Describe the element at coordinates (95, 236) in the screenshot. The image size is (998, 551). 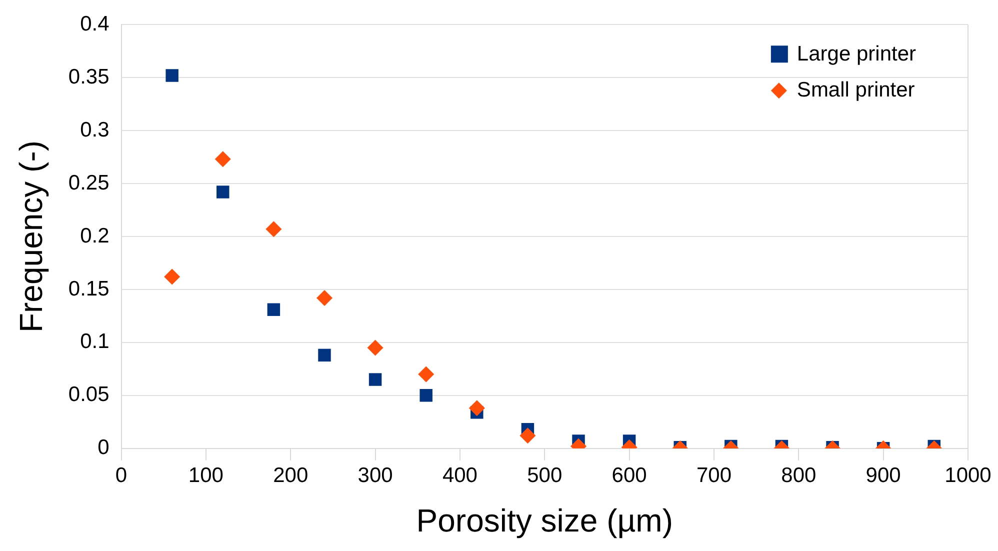
I see `y-tick-label: 0.2` at that location.